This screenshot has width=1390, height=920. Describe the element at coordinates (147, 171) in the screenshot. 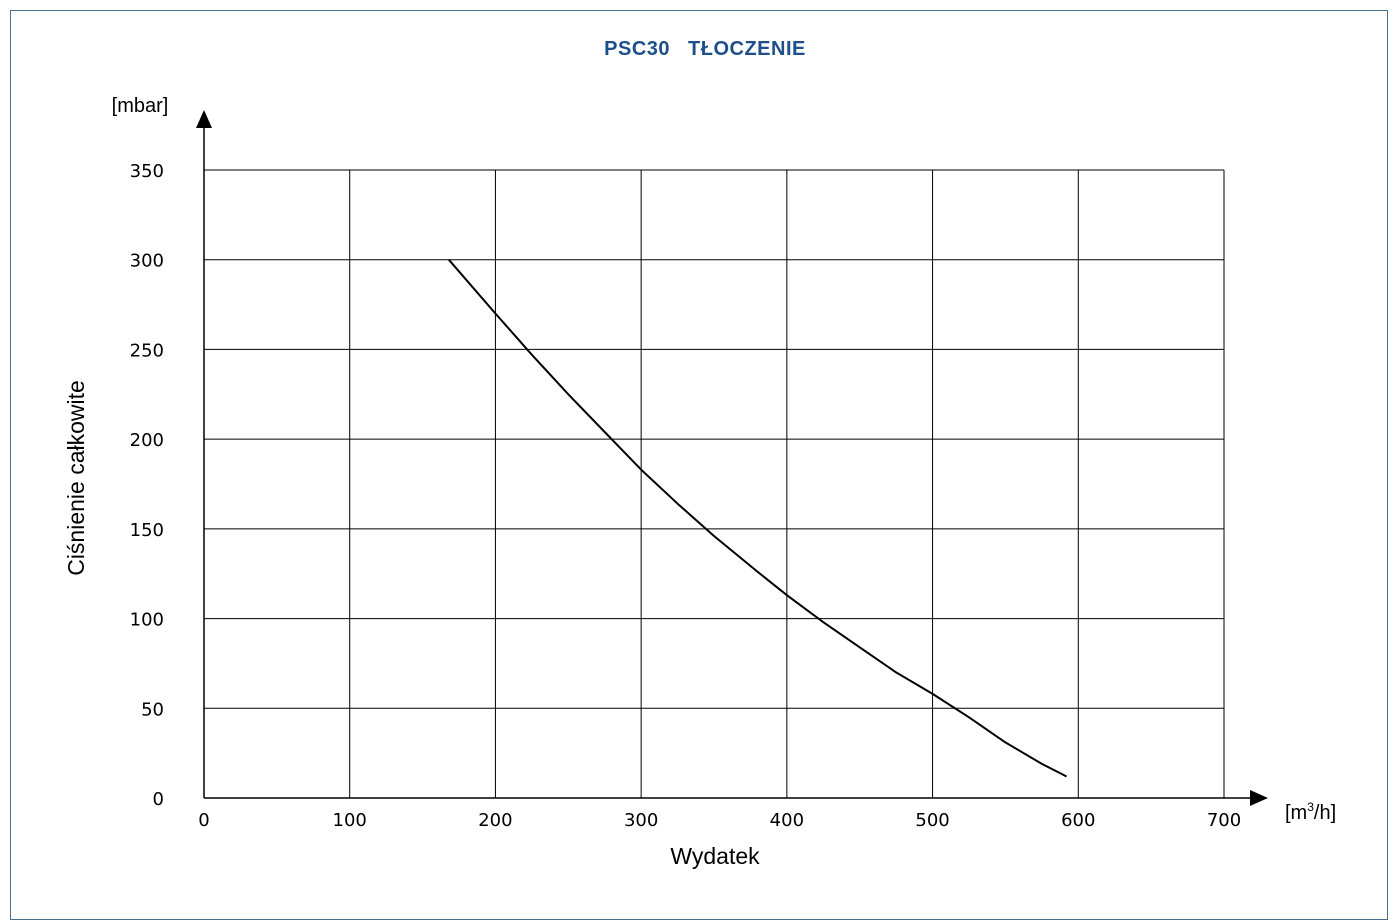

I see `y-tick-label: 350` at that location.